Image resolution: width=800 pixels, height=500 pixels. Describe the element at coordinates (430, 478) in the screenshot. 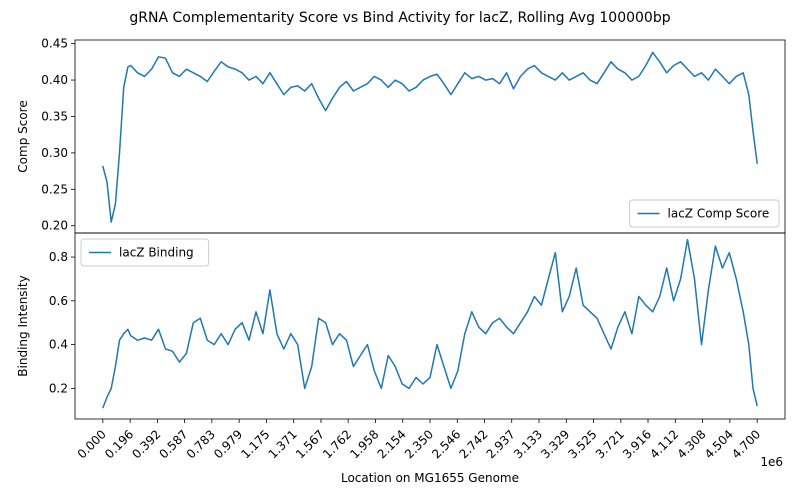

I see `bottom-xlabel: Location on MG1655 Genome` at that location.